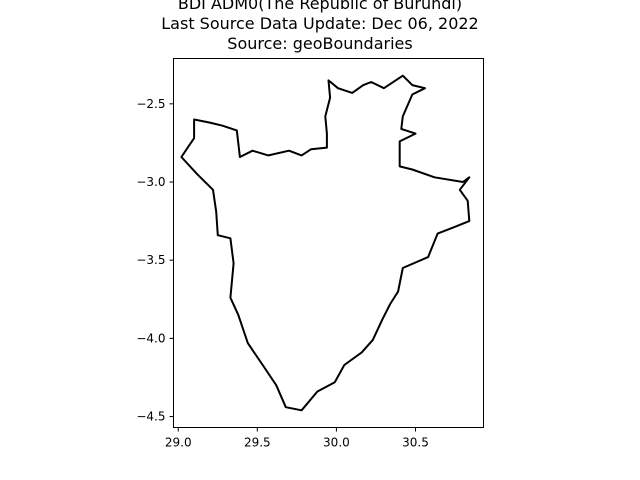 The width and height of the screenshot is (640, 480). Describe the element at coordinates (150, 104) in the screenshot. I see `y-tick-label: −2.5` at that location.